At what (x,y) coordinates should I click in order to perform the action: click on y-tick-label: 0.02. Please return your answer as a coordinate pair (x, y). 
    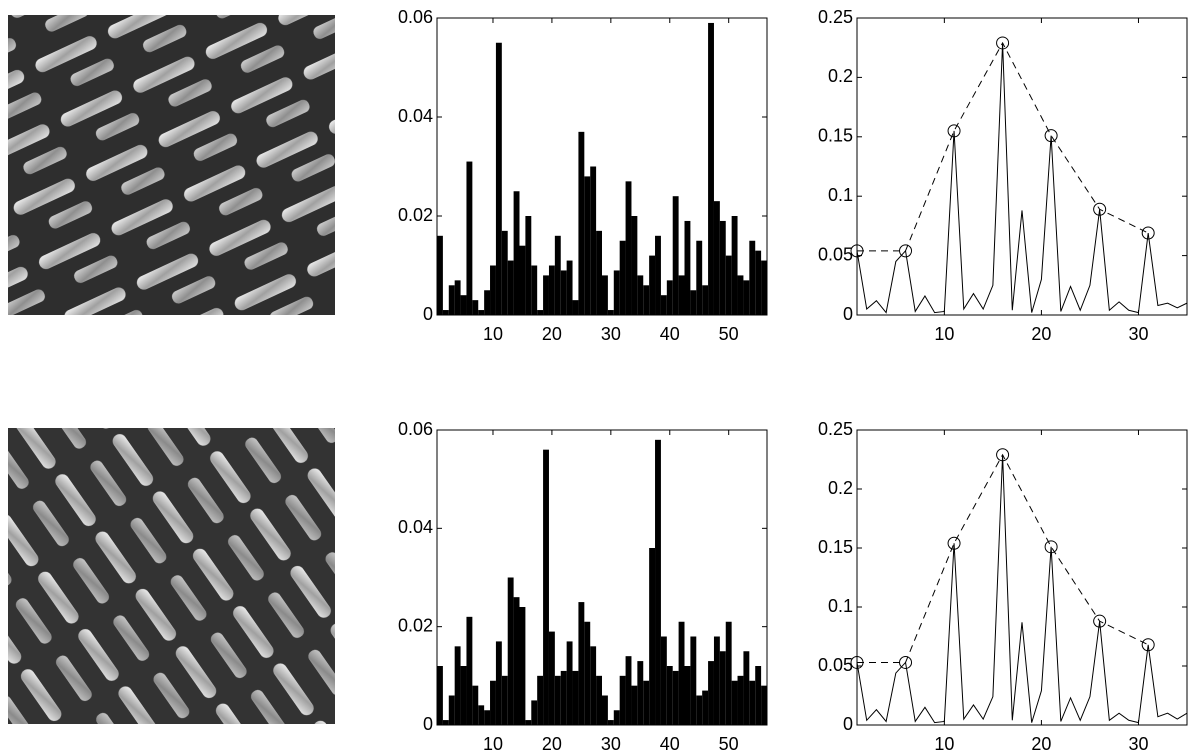
    Looking at the image, I should click on (415, 215).